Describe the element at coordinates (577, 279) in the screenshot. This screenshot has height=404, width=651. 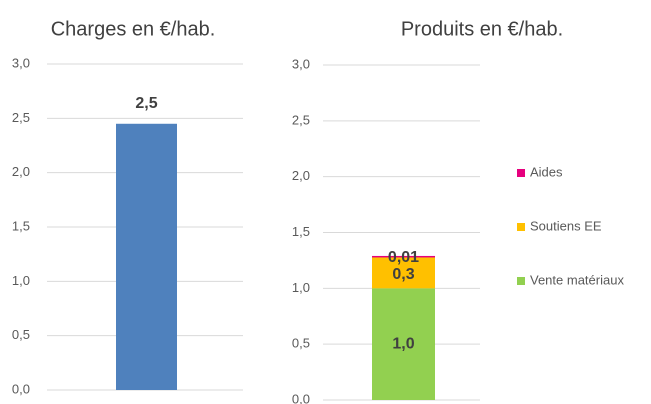
I see `legend-label: Vente matériaux` at that location.